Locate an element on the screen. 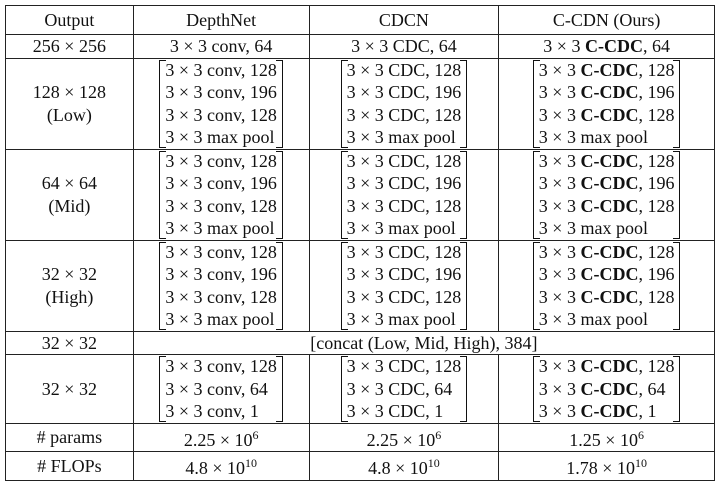 Image resolution: width=720 pixels, height=494 pixels. layer-line: 3 × 3 CDC, 64 is located at coordinates (404, 389).